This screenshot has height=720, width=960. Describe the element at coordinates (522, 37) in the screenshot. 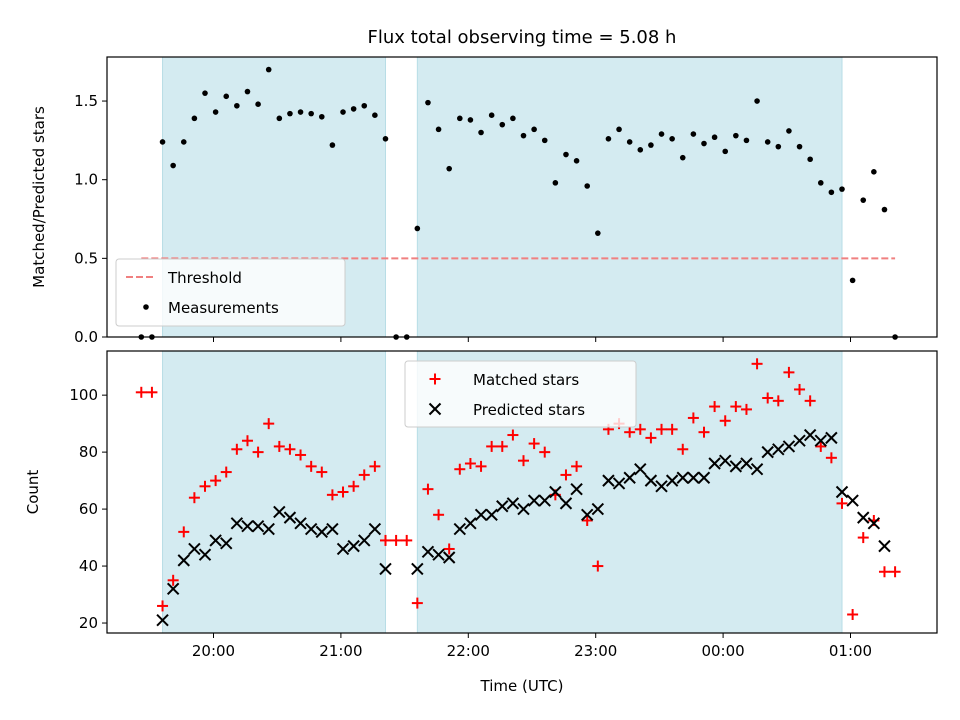

I see `chart-title: Flux total observing time = 5.08 h` at that location.